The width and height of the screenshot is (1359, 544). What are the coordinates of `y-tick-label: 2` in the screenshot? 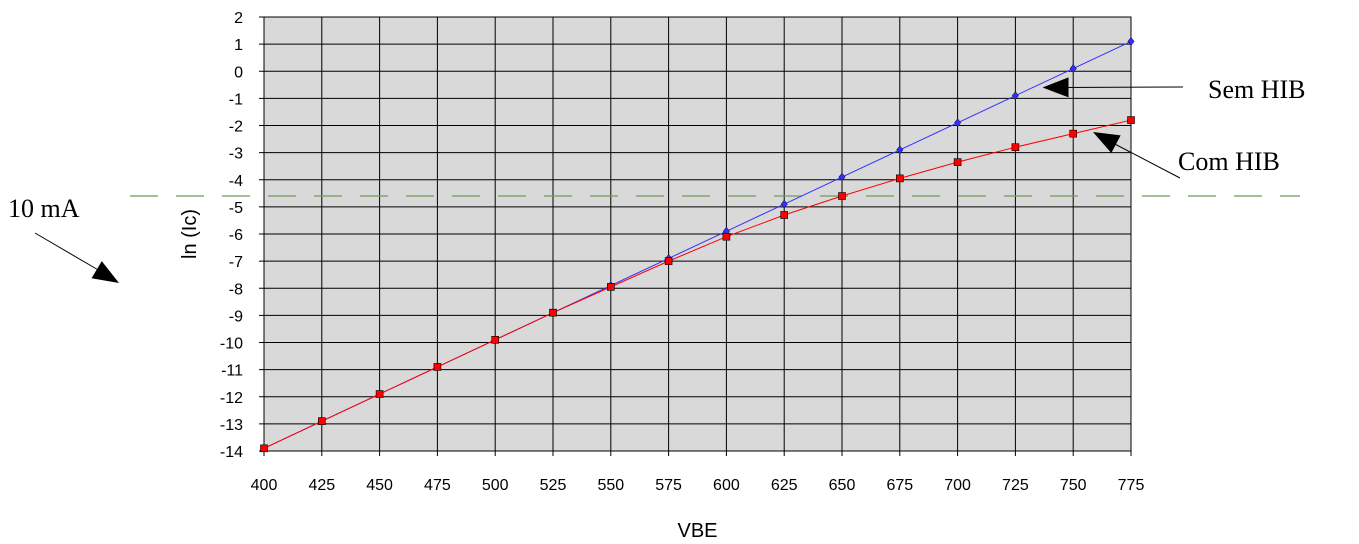 It's located at (238, 18).